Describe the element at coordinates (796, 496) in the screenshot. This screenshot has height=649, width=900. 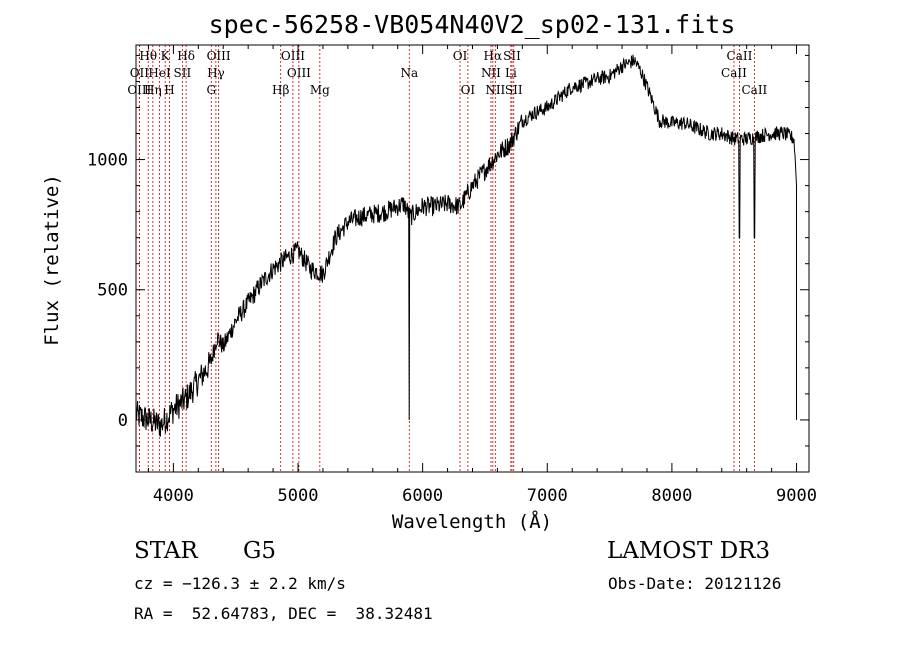
I see `x-tick-label: 9000` at that location.